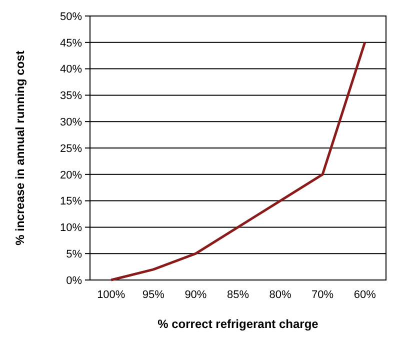  What do you see at coordinates (20, 148) in the screenshot?
I see `y-axis-title: % increase in annual running cost` at bounding box center [20, 148].